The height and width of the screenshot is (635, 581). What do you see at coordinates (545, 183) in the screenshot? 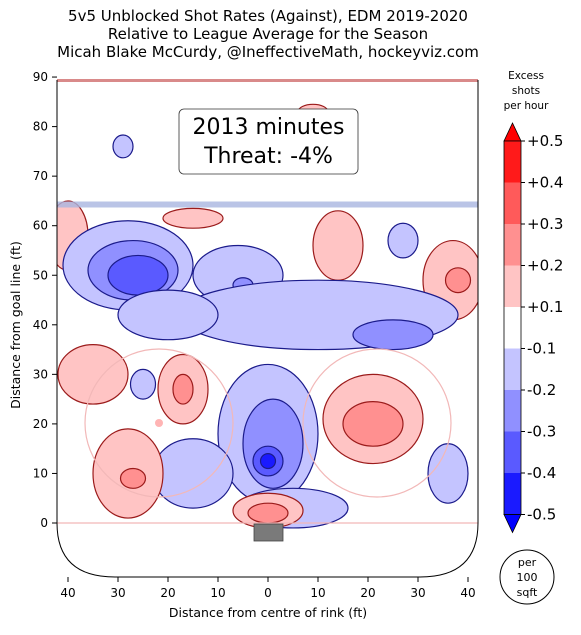
I see `colorbar-tick-label: +0.4` at bounding box center [545, 183].